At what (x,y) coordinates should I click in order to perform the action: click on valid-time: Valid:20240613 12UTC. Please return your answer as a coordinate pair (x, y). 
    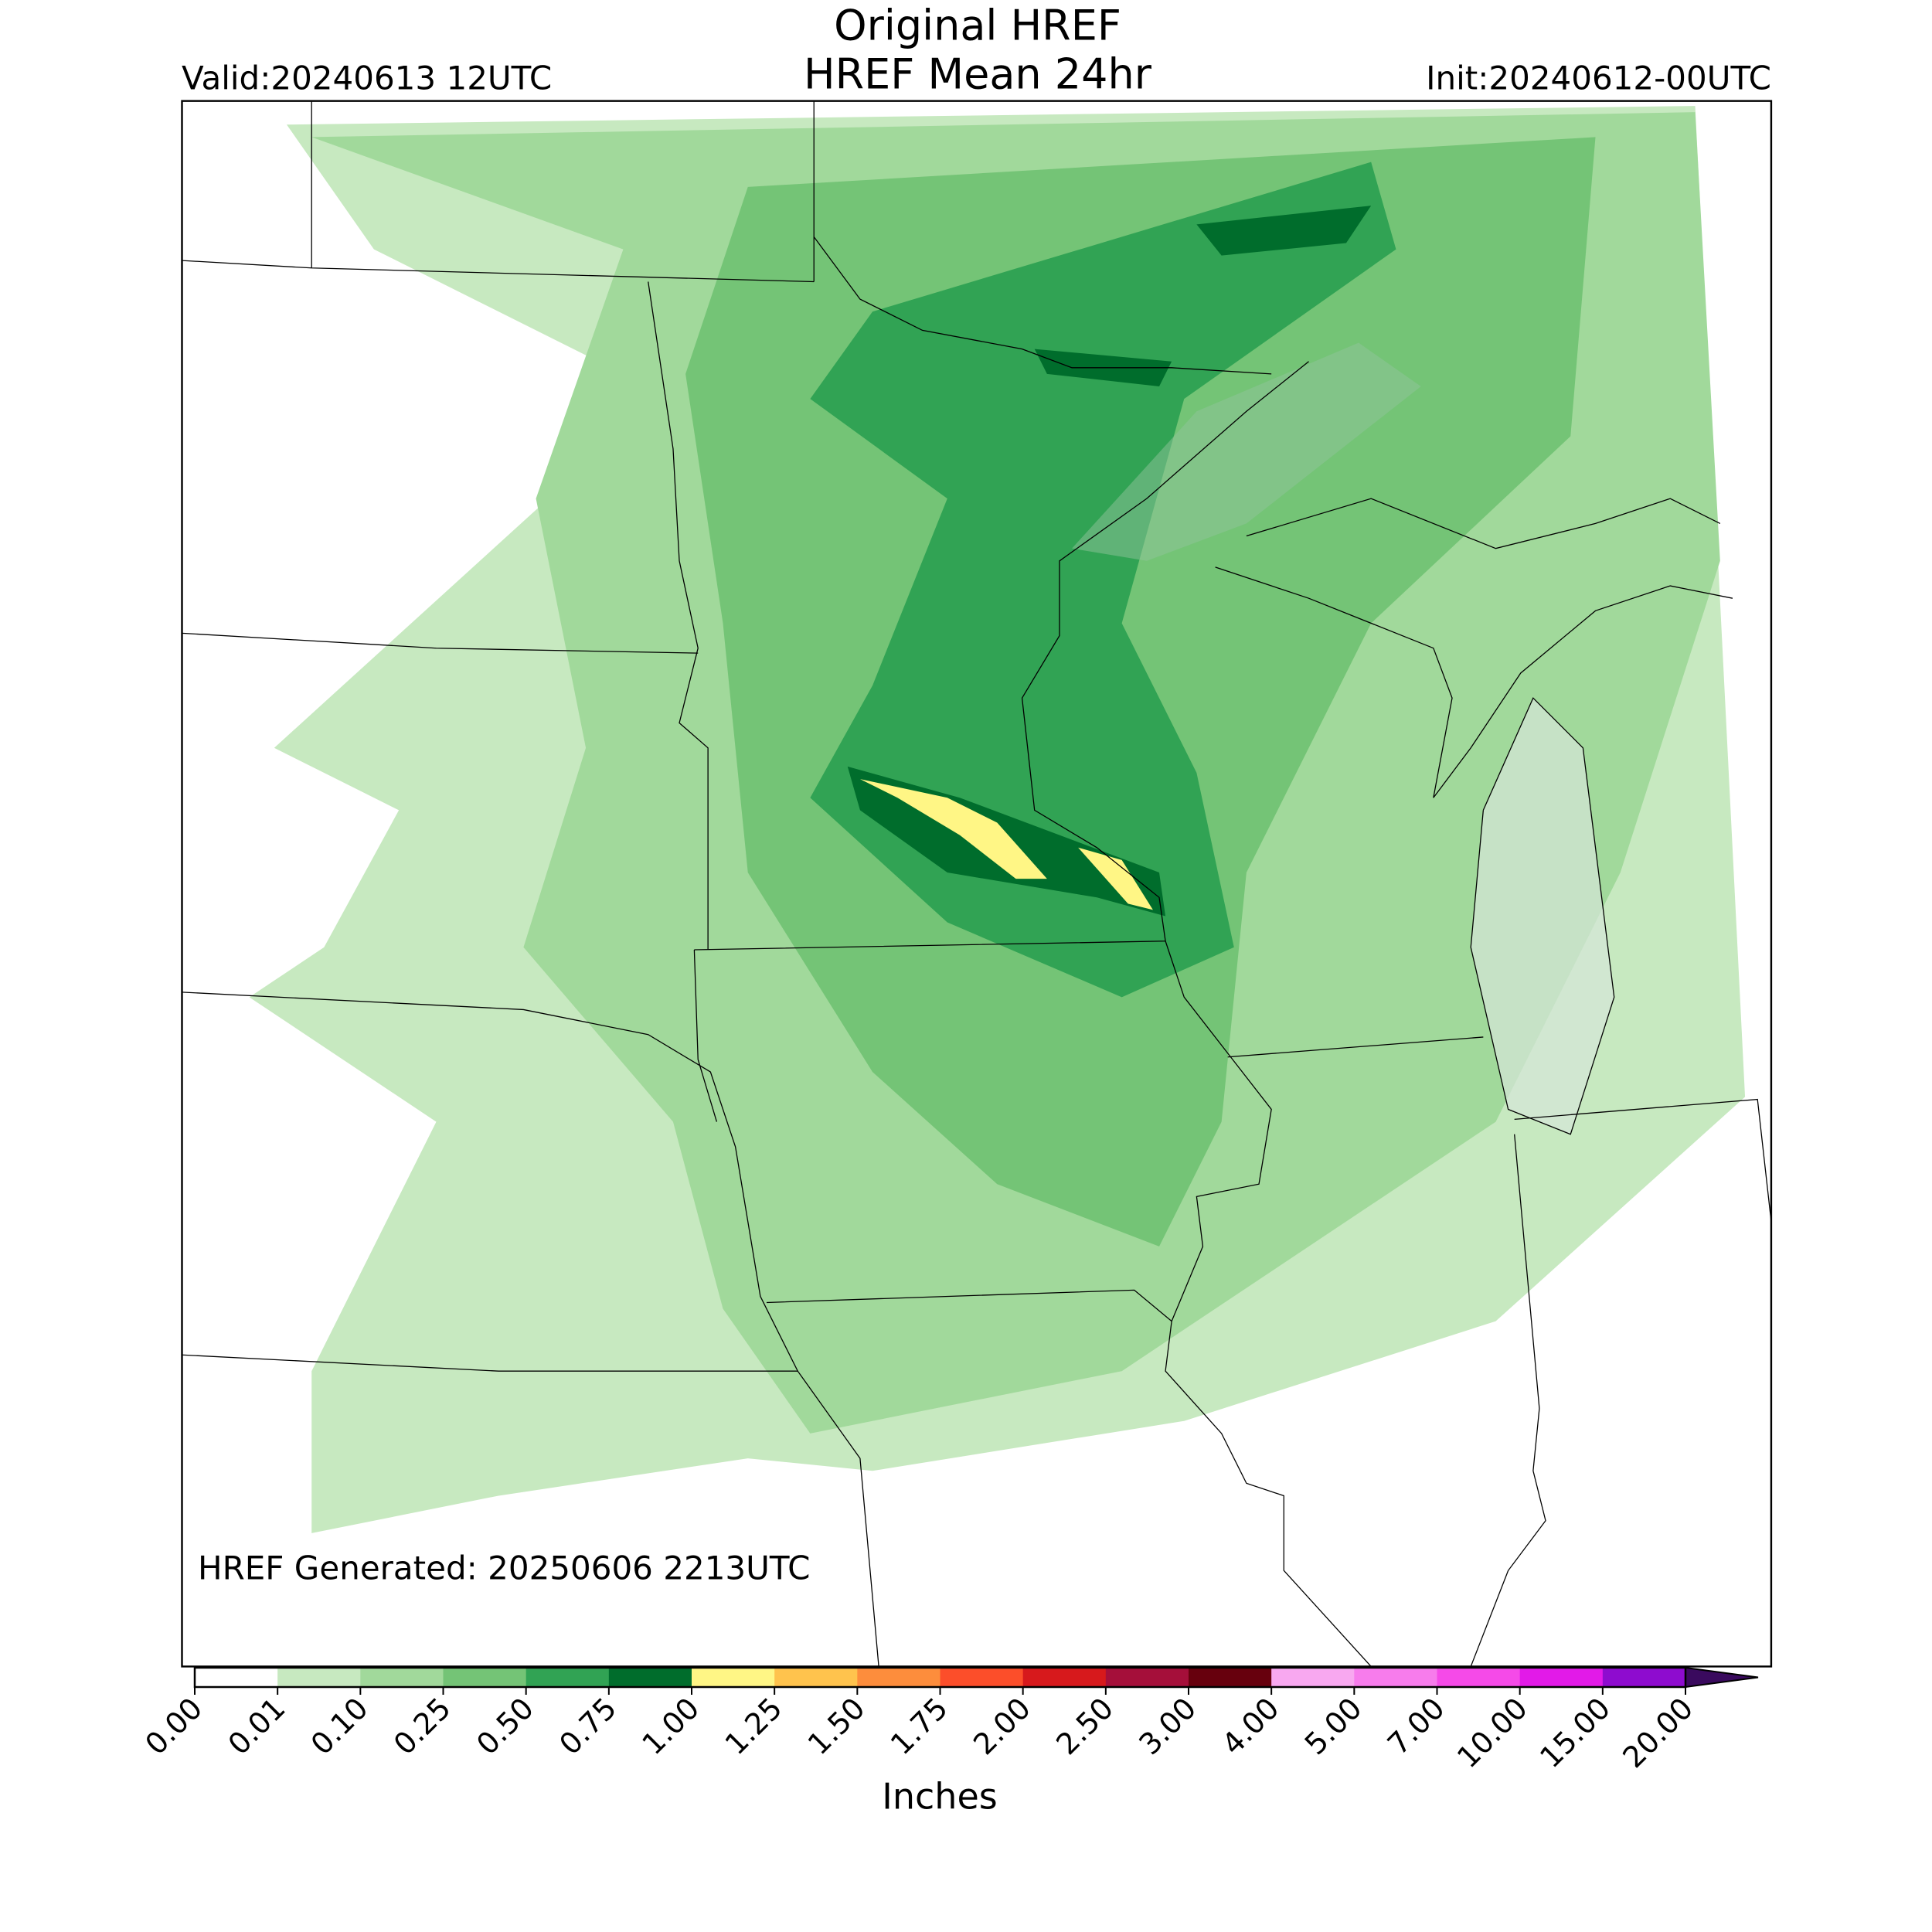
    Looking at the image, I should click on (367, 78).